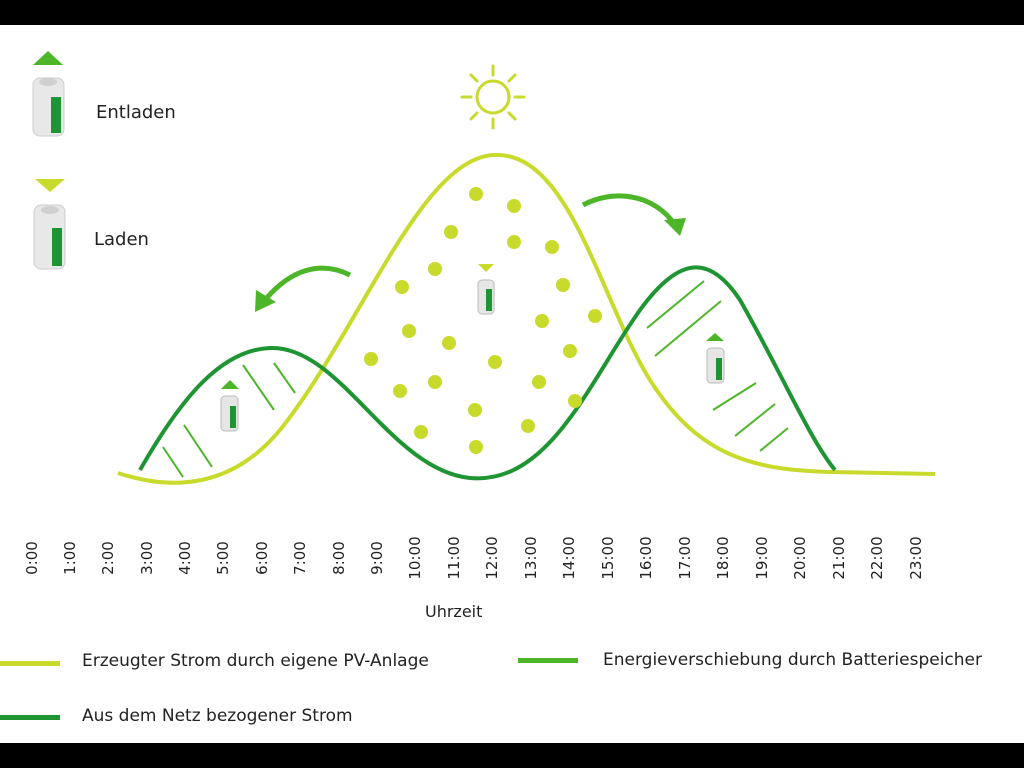  Describe the element at coordinates (493, 97) in the screenshot. I see `sun-icon` at that location.